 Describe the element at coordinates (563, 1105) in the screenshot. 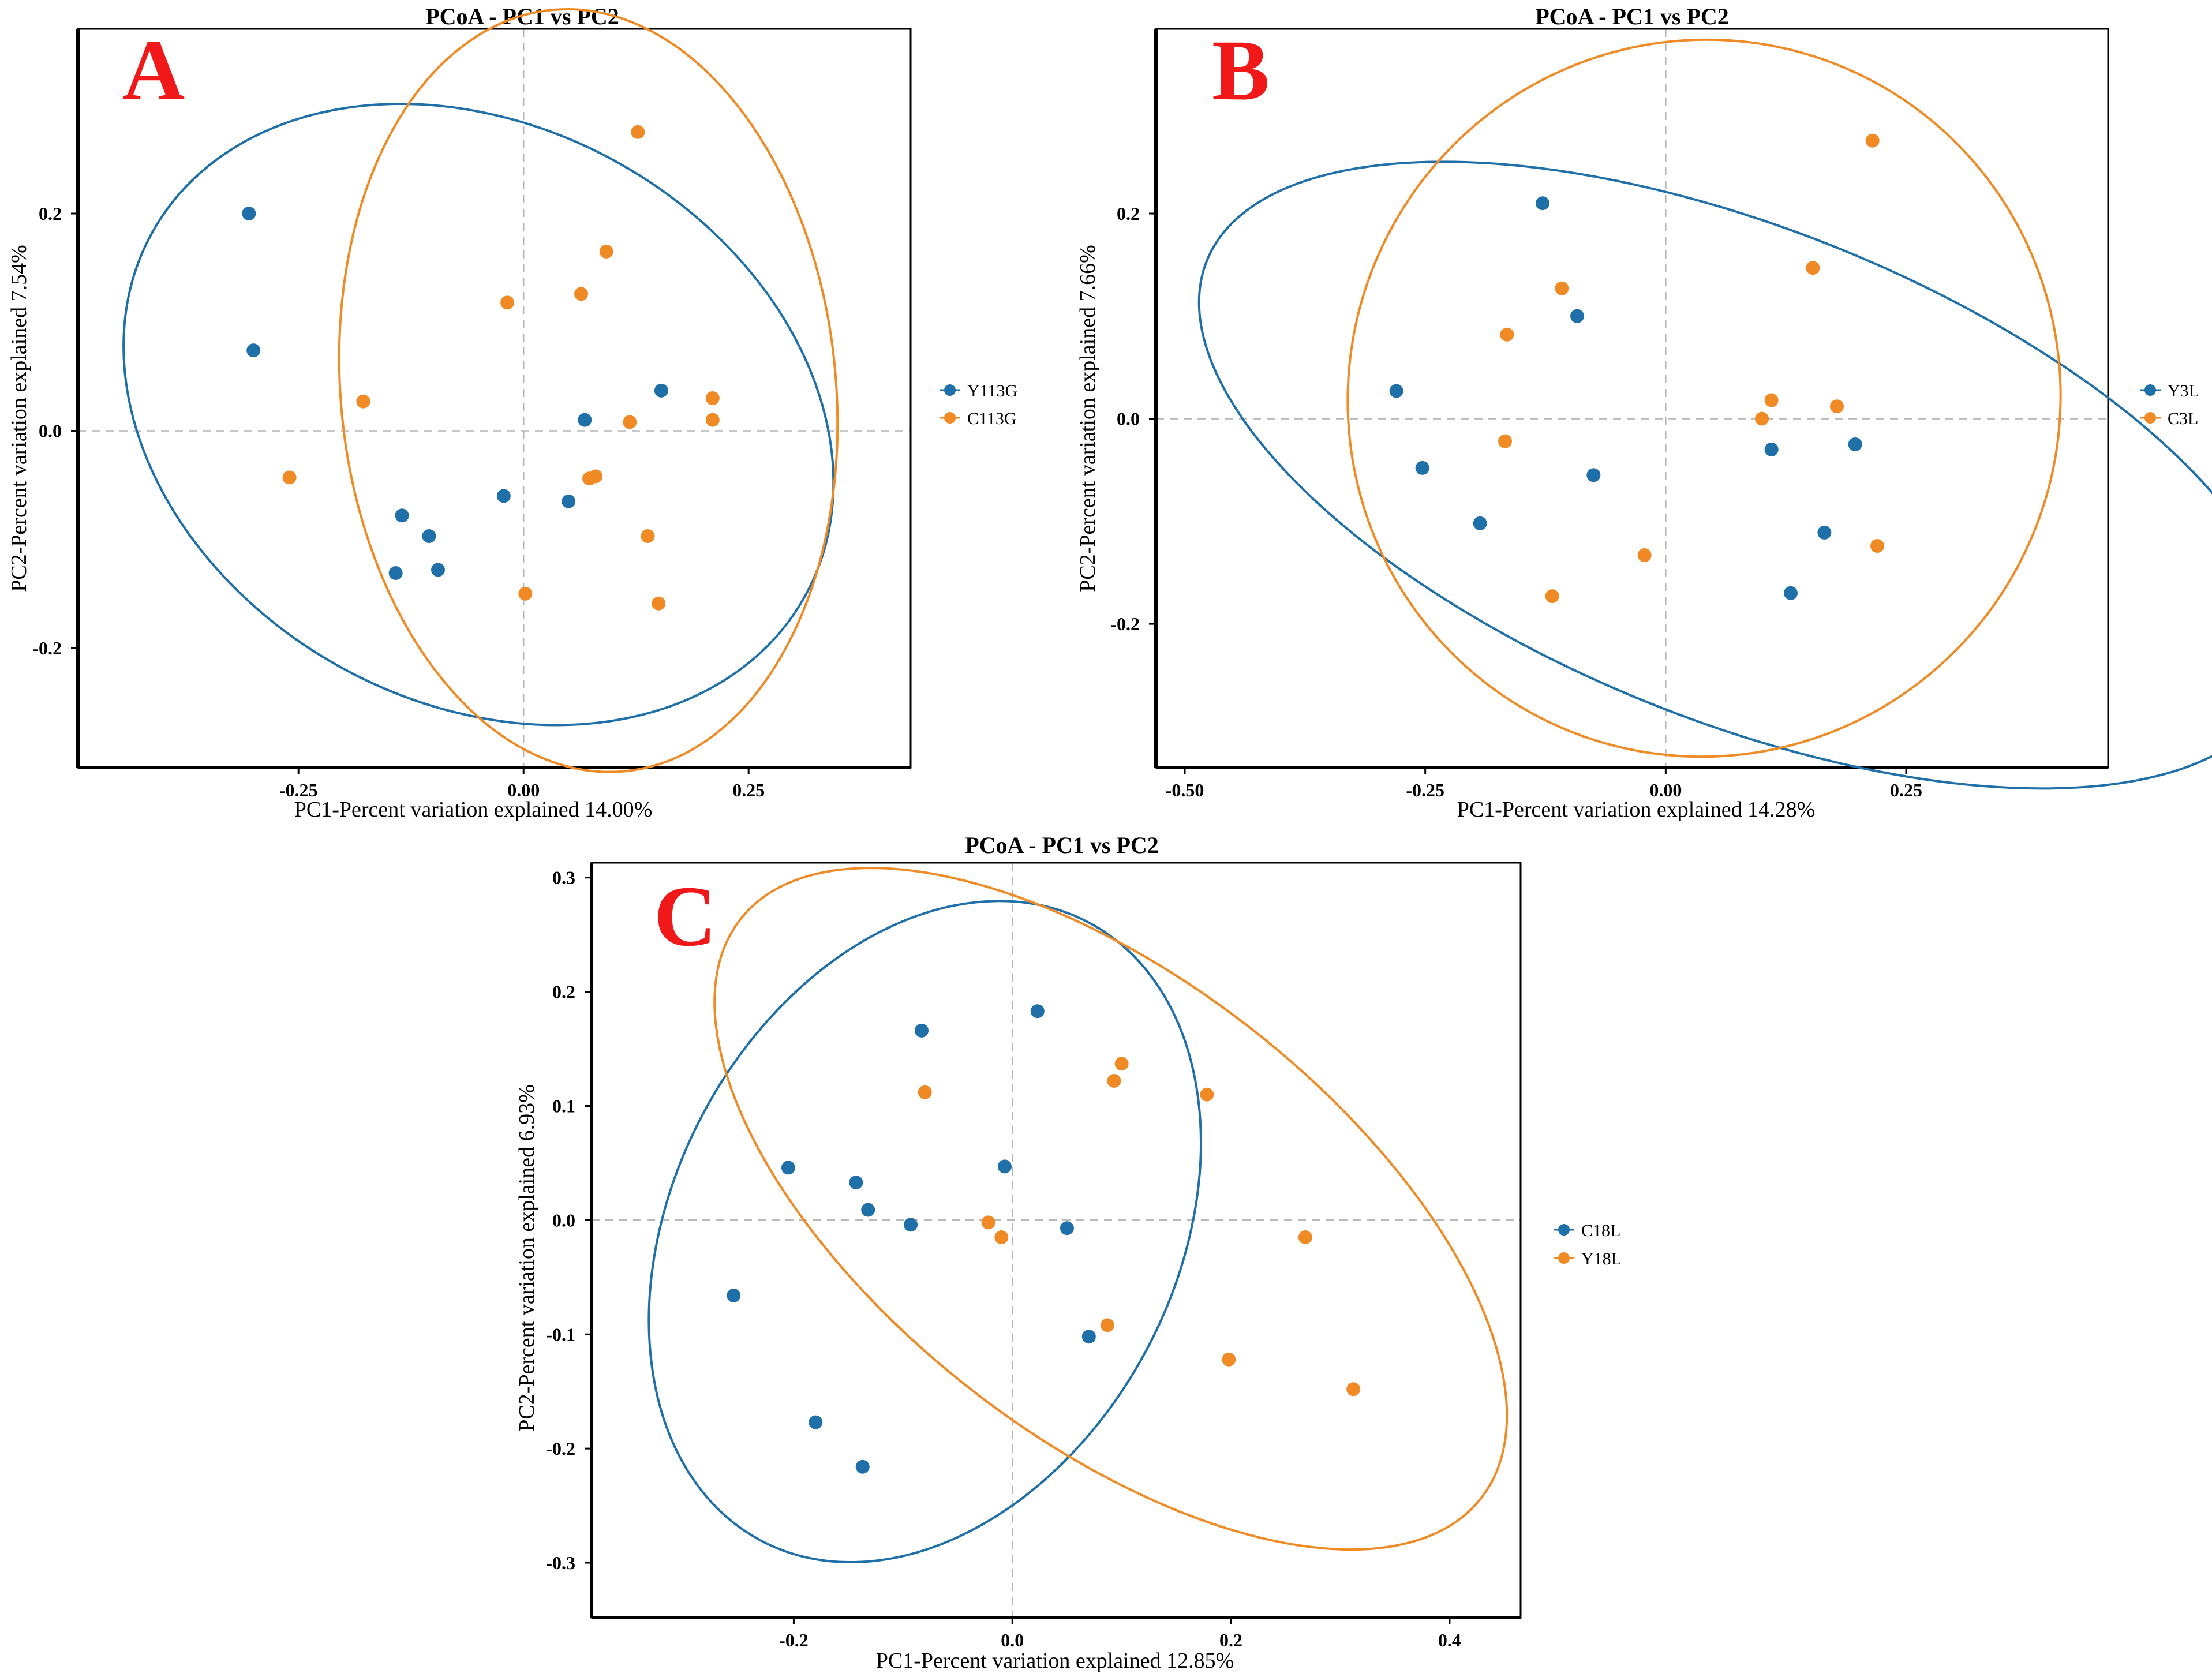

I see `panel-c-y-tick-label: 0.1` at that location.